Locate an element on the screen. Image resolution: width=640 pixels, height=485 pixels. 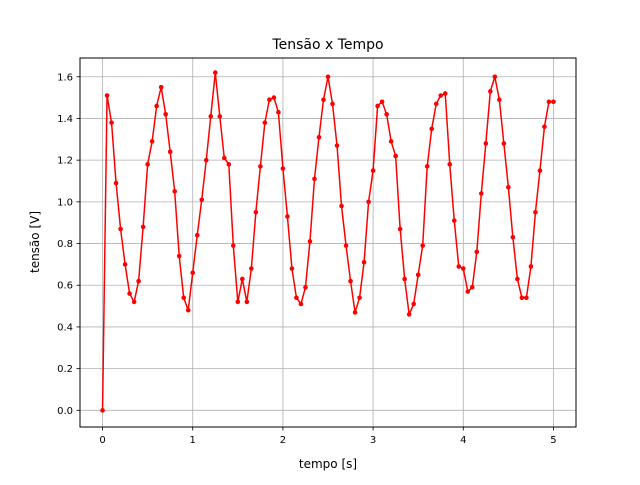
y-tick-label: 0.6 is located at coordinates (65, 286).